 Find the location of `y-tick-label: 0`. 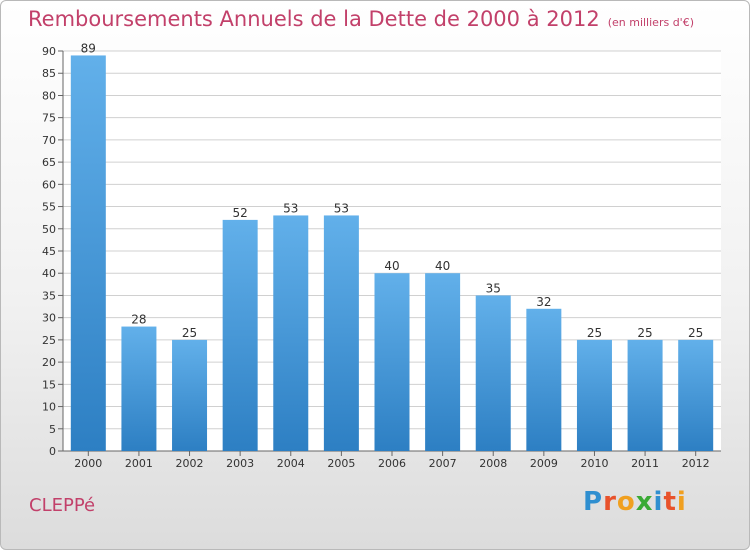

y-tick-label: 0 is located at coordinates (52, 451).